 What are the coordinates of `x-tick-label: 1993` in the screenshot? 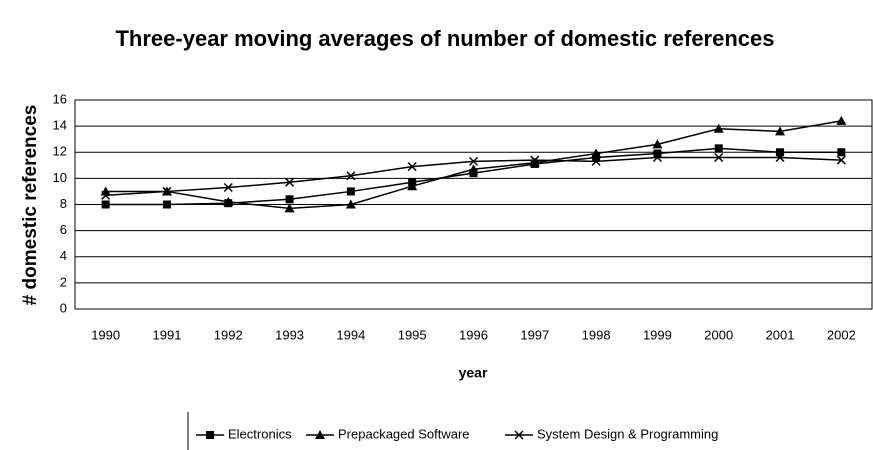 It's located at (289, 334).